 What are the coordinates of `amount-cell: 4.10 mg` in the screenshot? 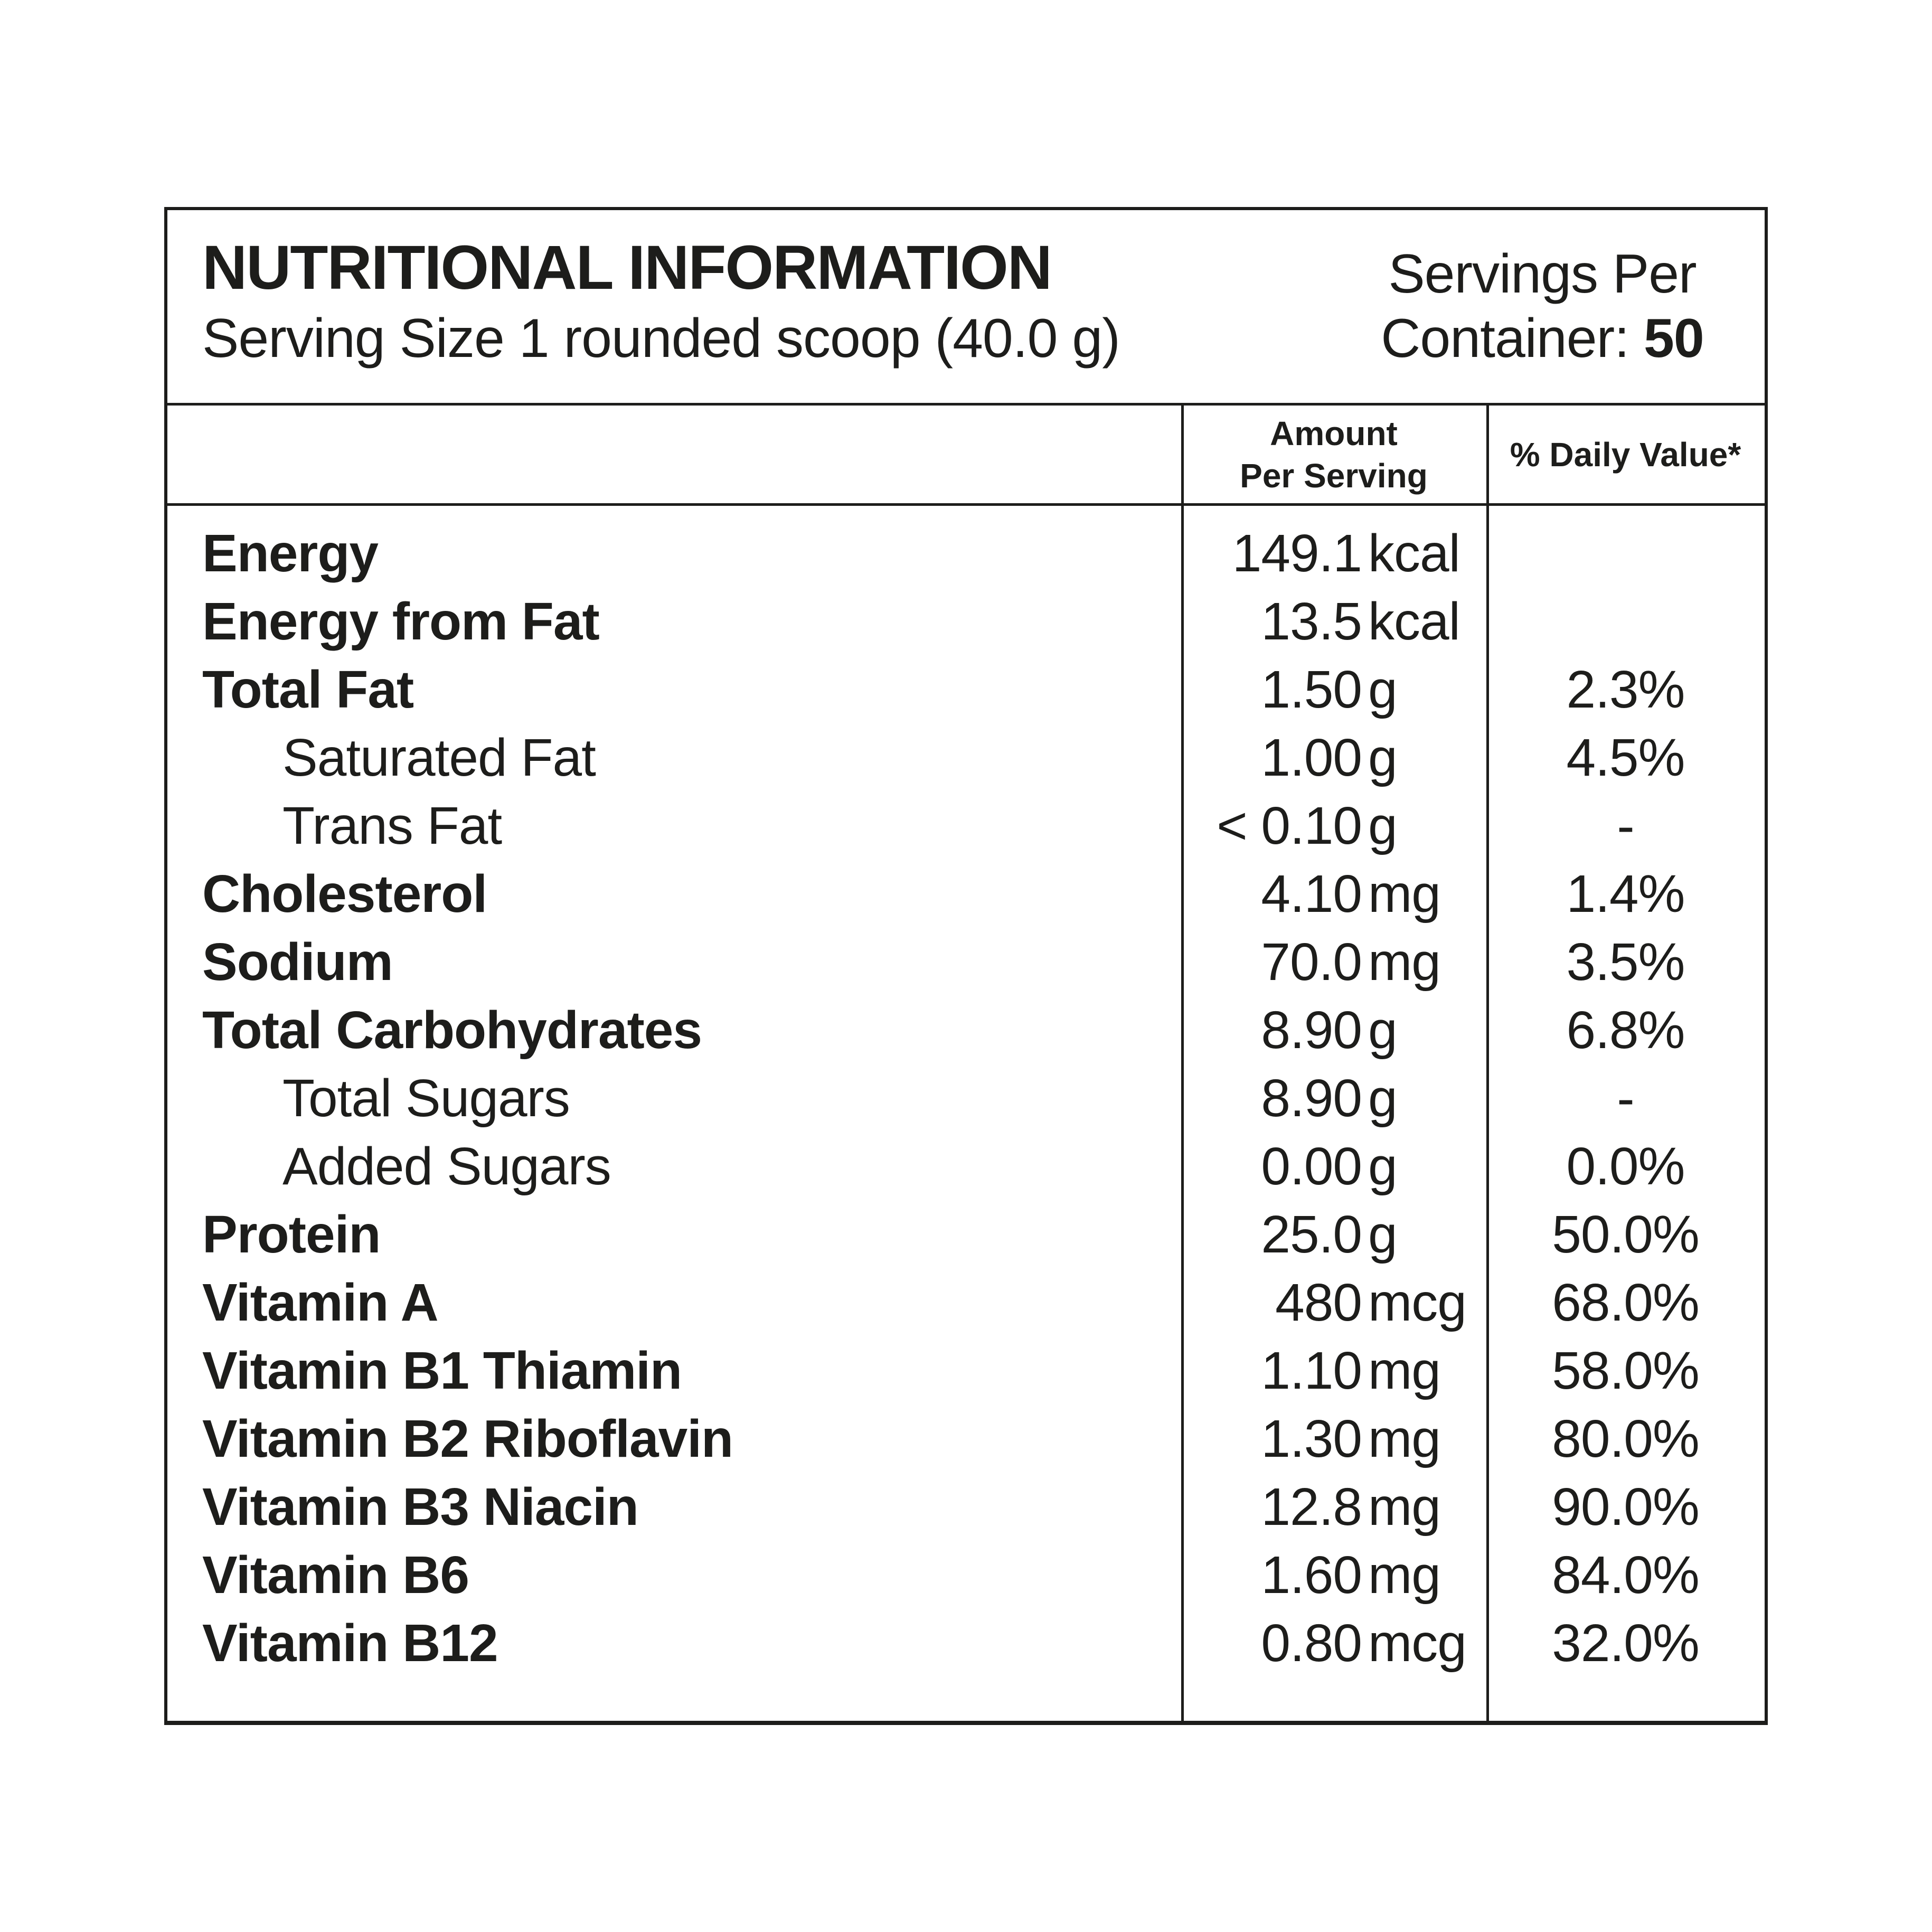 It's located at (1334, 894).